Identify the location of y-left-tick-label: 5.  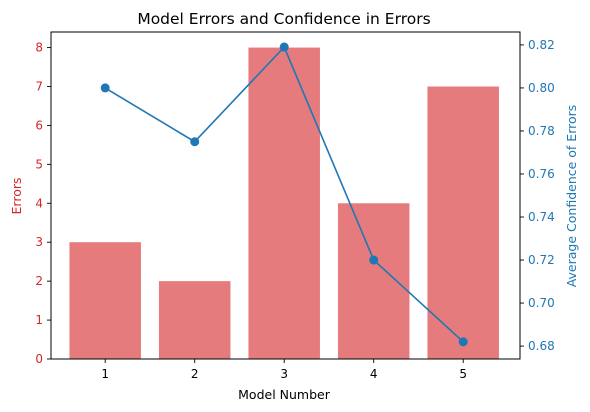
(39, 164).